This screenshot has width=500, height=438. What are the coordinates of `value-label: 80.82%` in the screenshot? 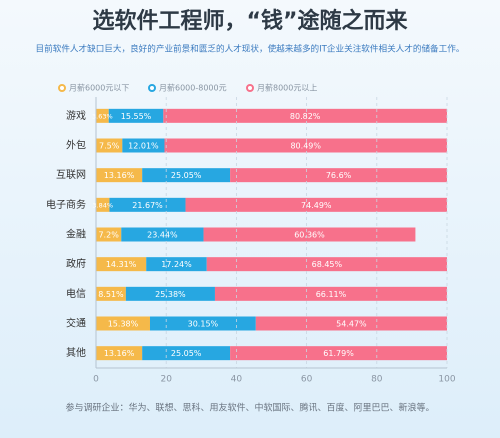 It's located at (305, 116).